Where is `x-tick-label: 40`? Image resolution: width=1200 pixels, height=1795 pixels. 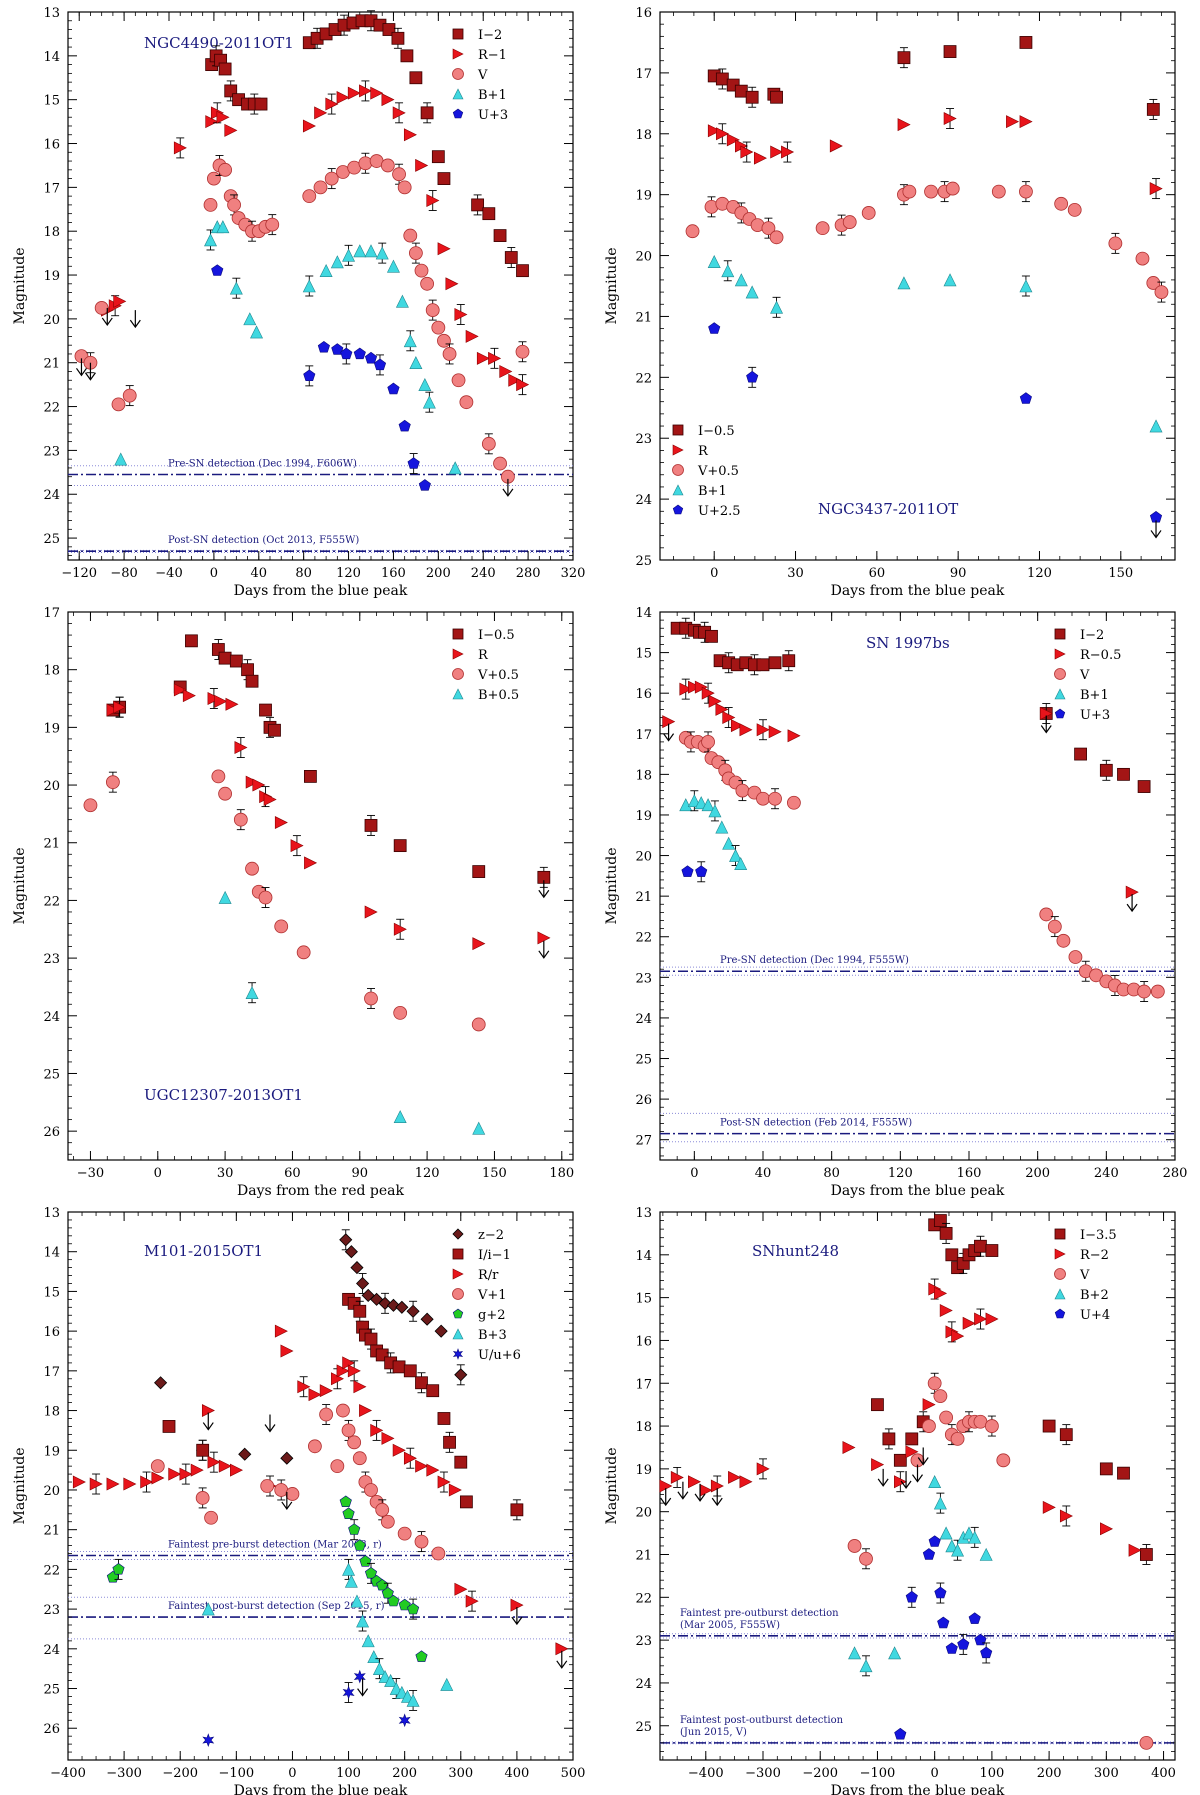 x-tick-label: 40 is located at coordinates (763, 1173).